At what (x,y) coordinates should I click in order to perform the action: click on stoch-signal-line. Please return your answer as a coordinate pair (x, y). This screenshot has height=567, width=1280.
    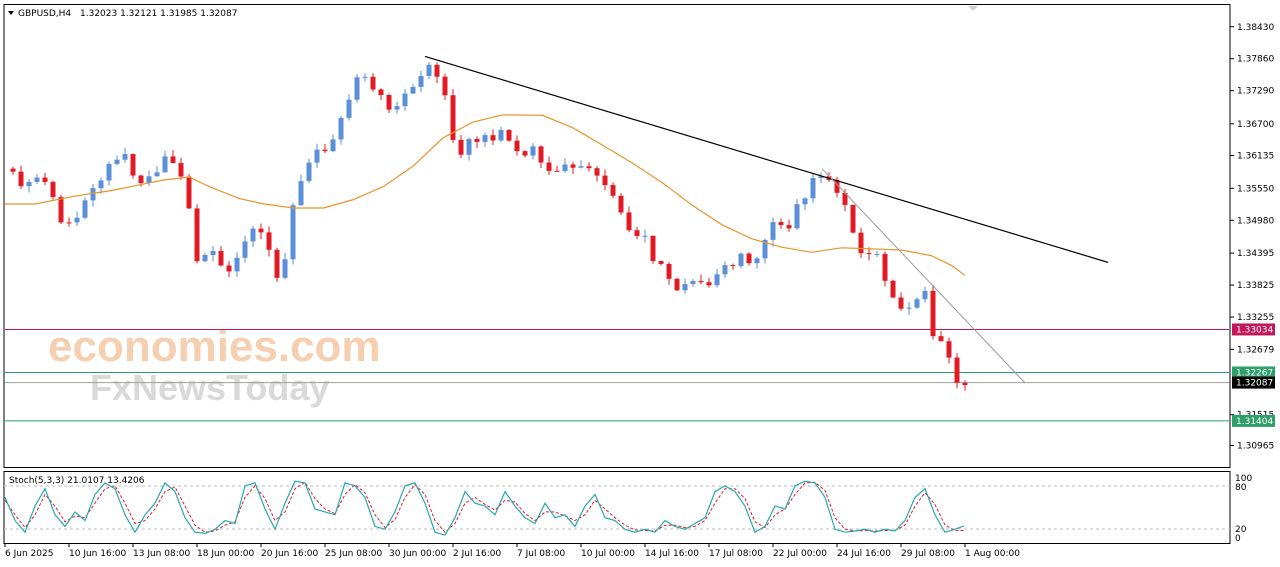
    Looking at the image, I should click on (484, 507).